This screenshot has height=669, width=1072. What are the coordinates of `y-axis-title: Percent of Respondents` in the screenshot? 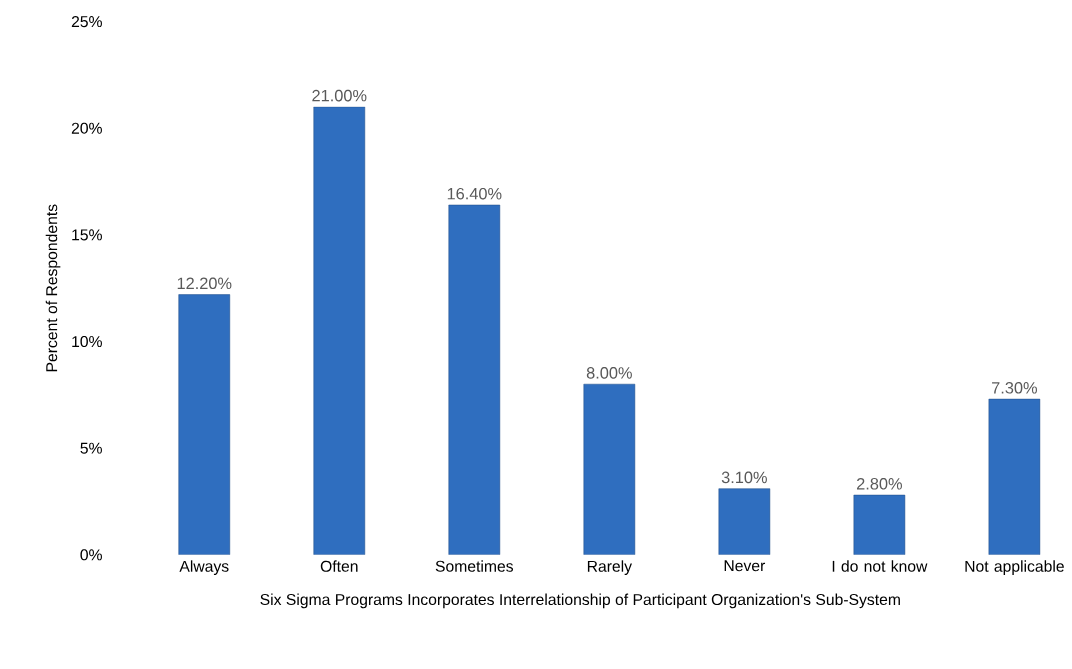 It's located at (53, 288).